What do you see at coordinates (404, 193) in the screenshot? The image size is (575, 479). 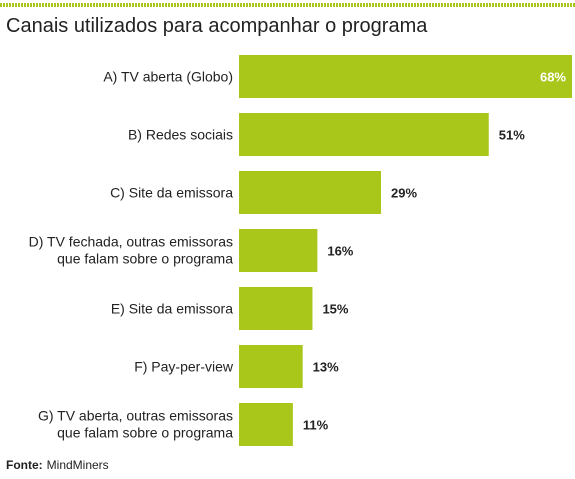 I see `value-label: 29%` at bounding box center [404, 193].